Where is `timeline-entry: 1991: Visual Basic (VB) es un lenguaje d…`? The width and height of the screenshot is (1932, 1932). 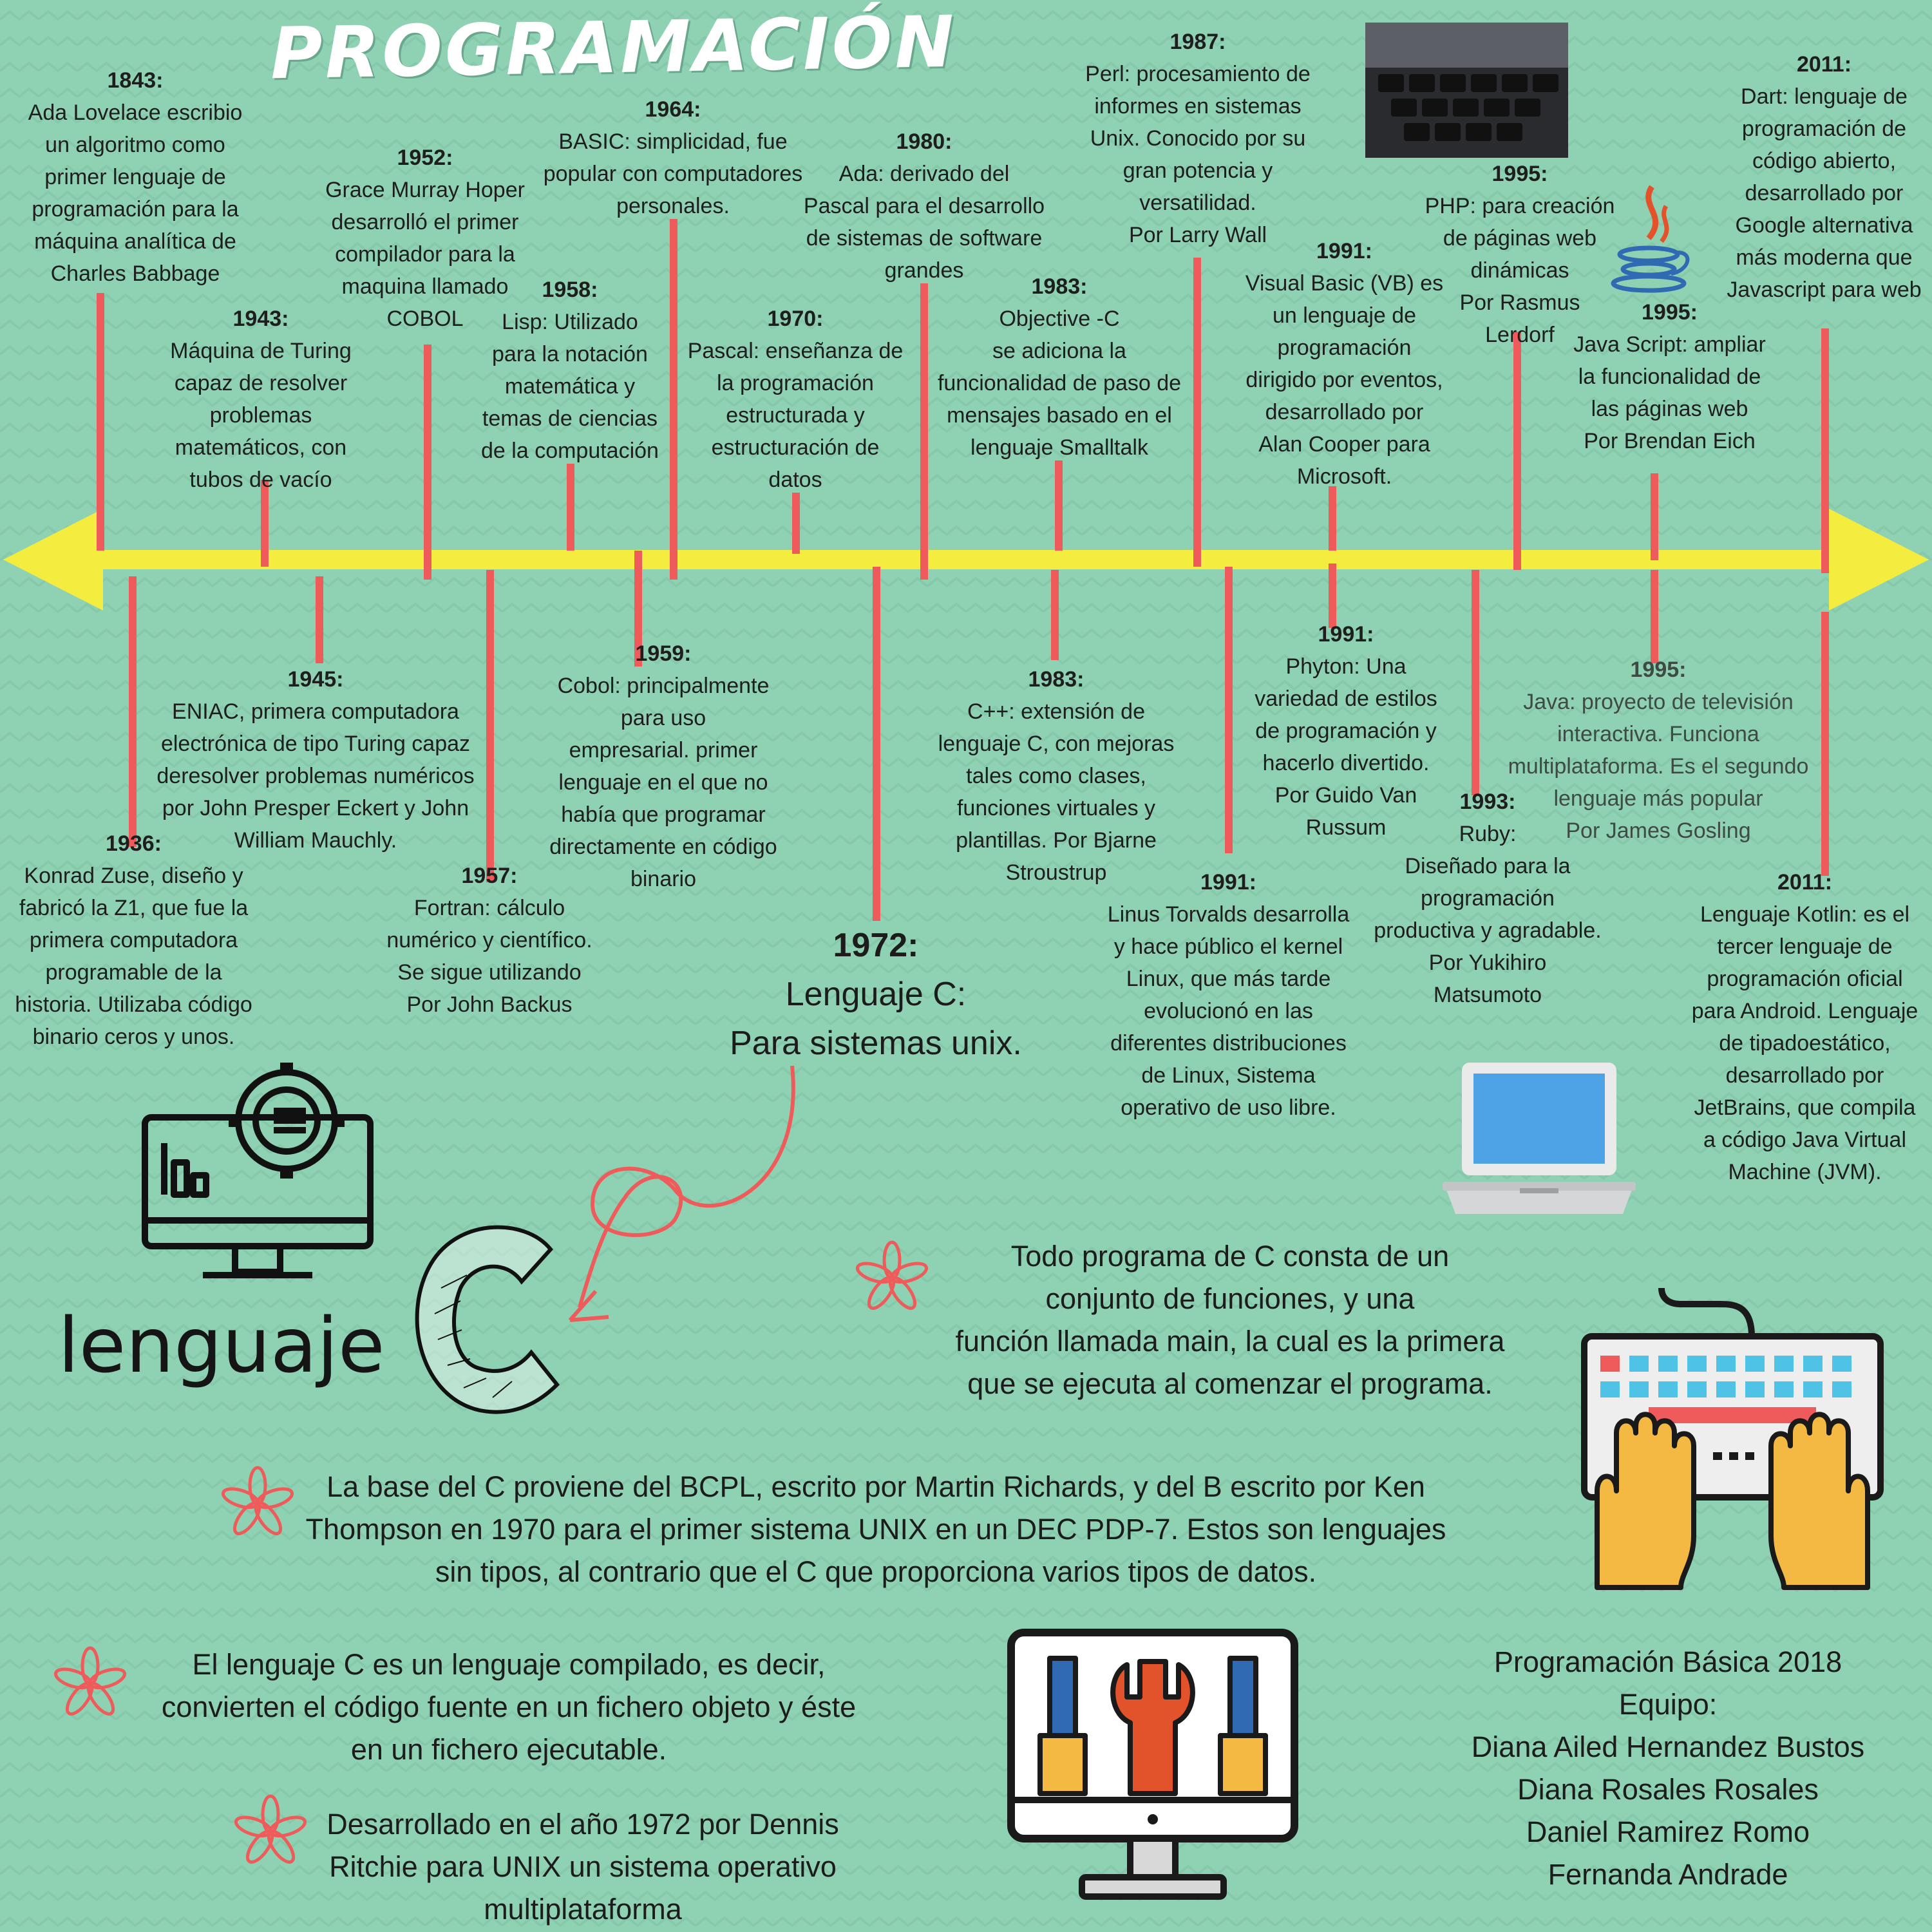 timeline-entry: 1991: Visual Basic (VB) es un lenguaje d… is located at coordinates (1345, 364).